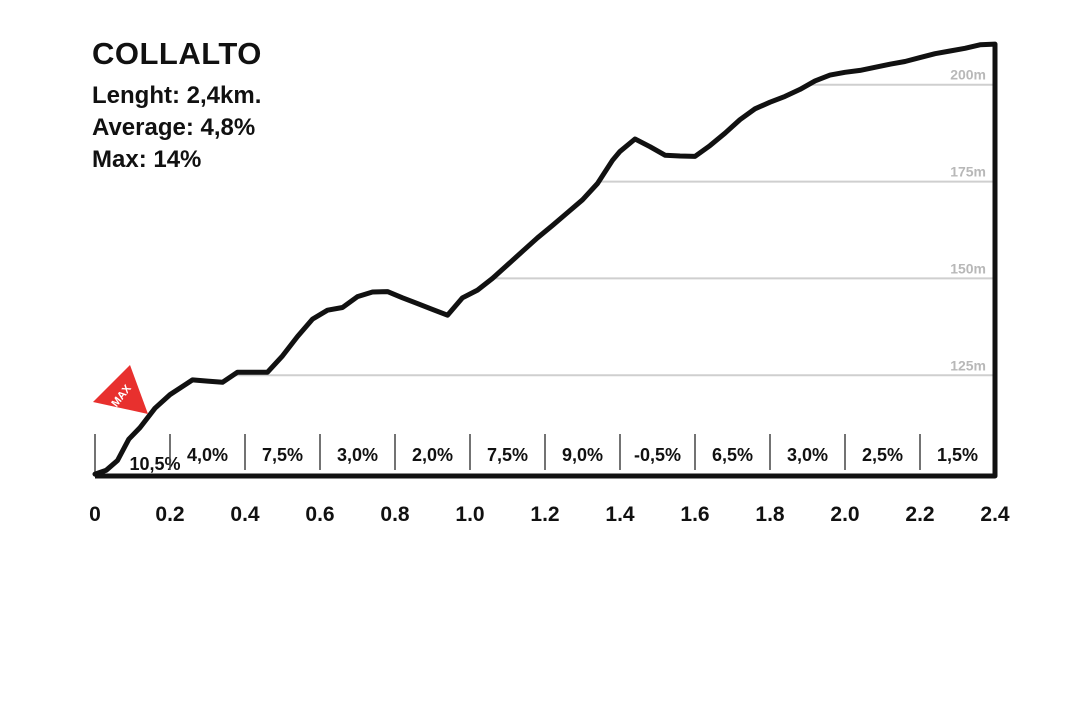  I want to click on x-tick-label-3: 0.6, so click(319, 514).